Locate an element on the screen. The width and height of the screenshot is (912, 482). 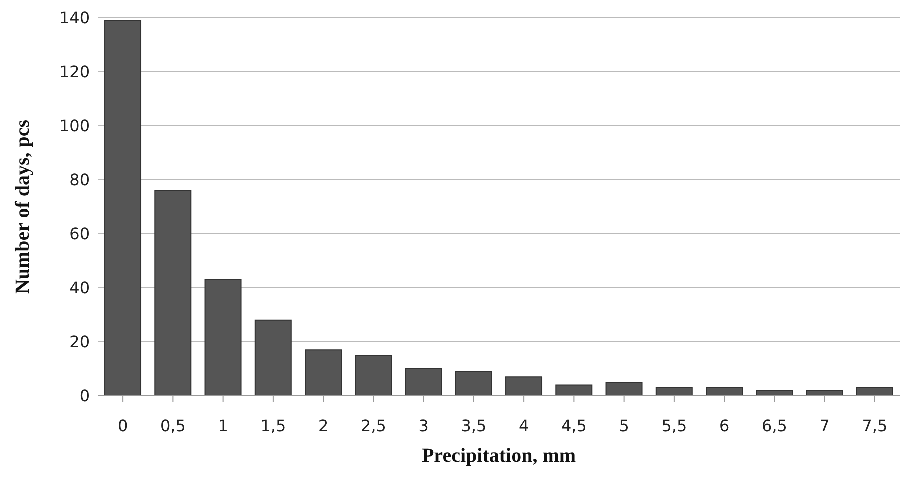
y-tick-label: 0 is located at coordinates (85, 396).